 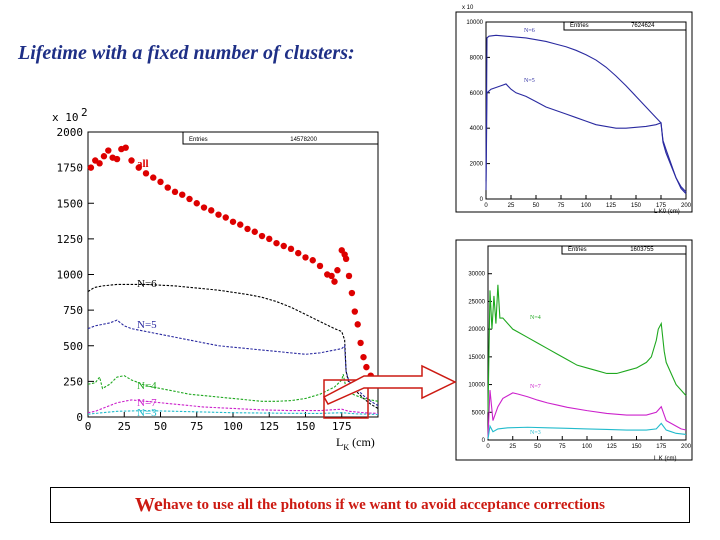 What do you see at coordinates (665, 459) in the screenshot?
I see `x-axis-label: L K (cm)` at bounding box center [665, 459].